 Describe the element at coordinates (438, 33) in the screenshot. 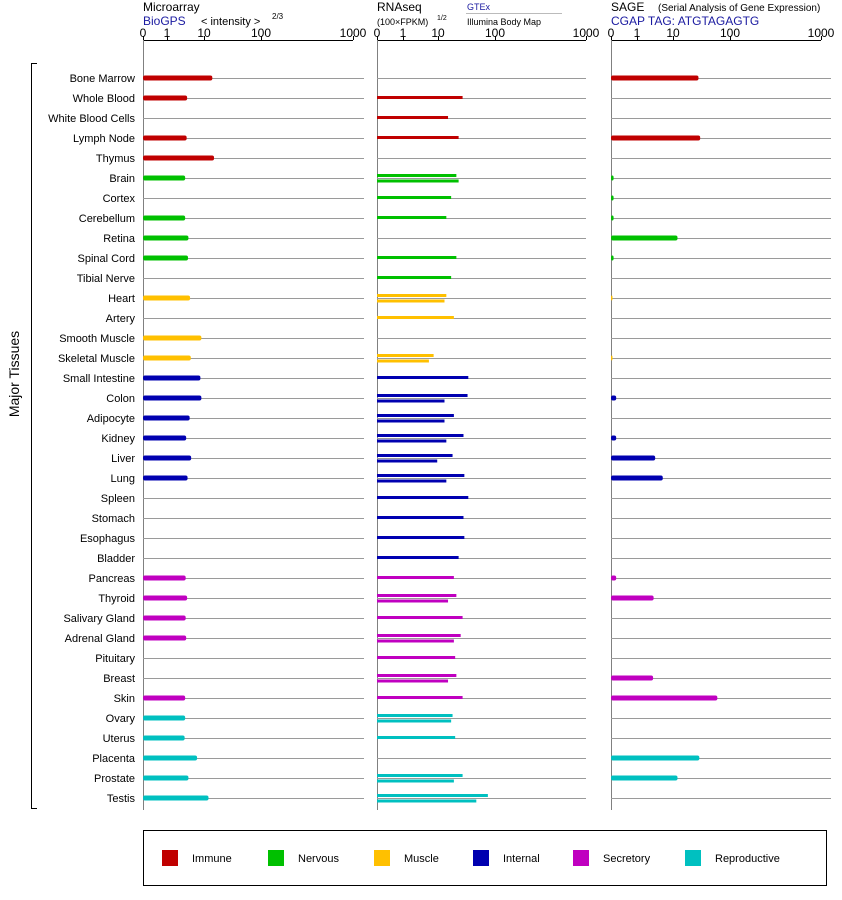

I see `rnaseq-tick-label: 10` at that location.